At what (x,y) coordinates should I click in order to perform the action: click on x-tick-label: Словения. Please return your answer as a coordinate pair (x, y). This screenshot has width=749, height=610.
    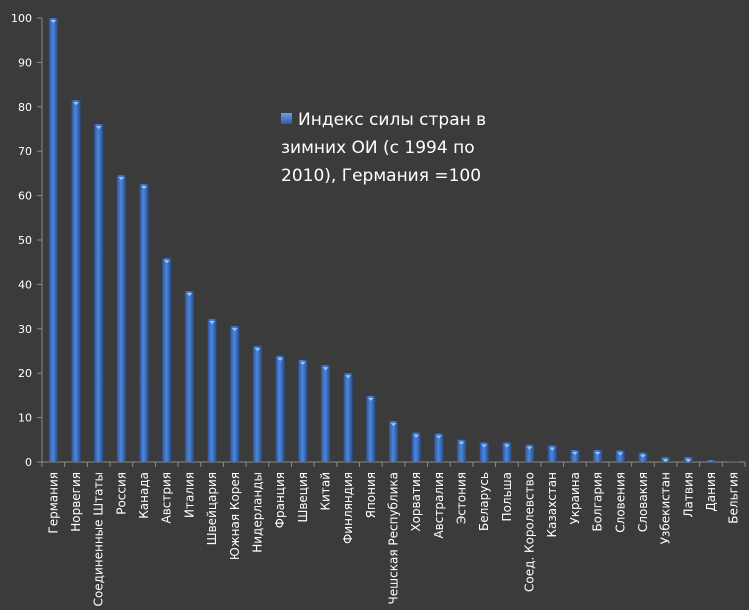
    Looking at the image, I should click on (620, 502).